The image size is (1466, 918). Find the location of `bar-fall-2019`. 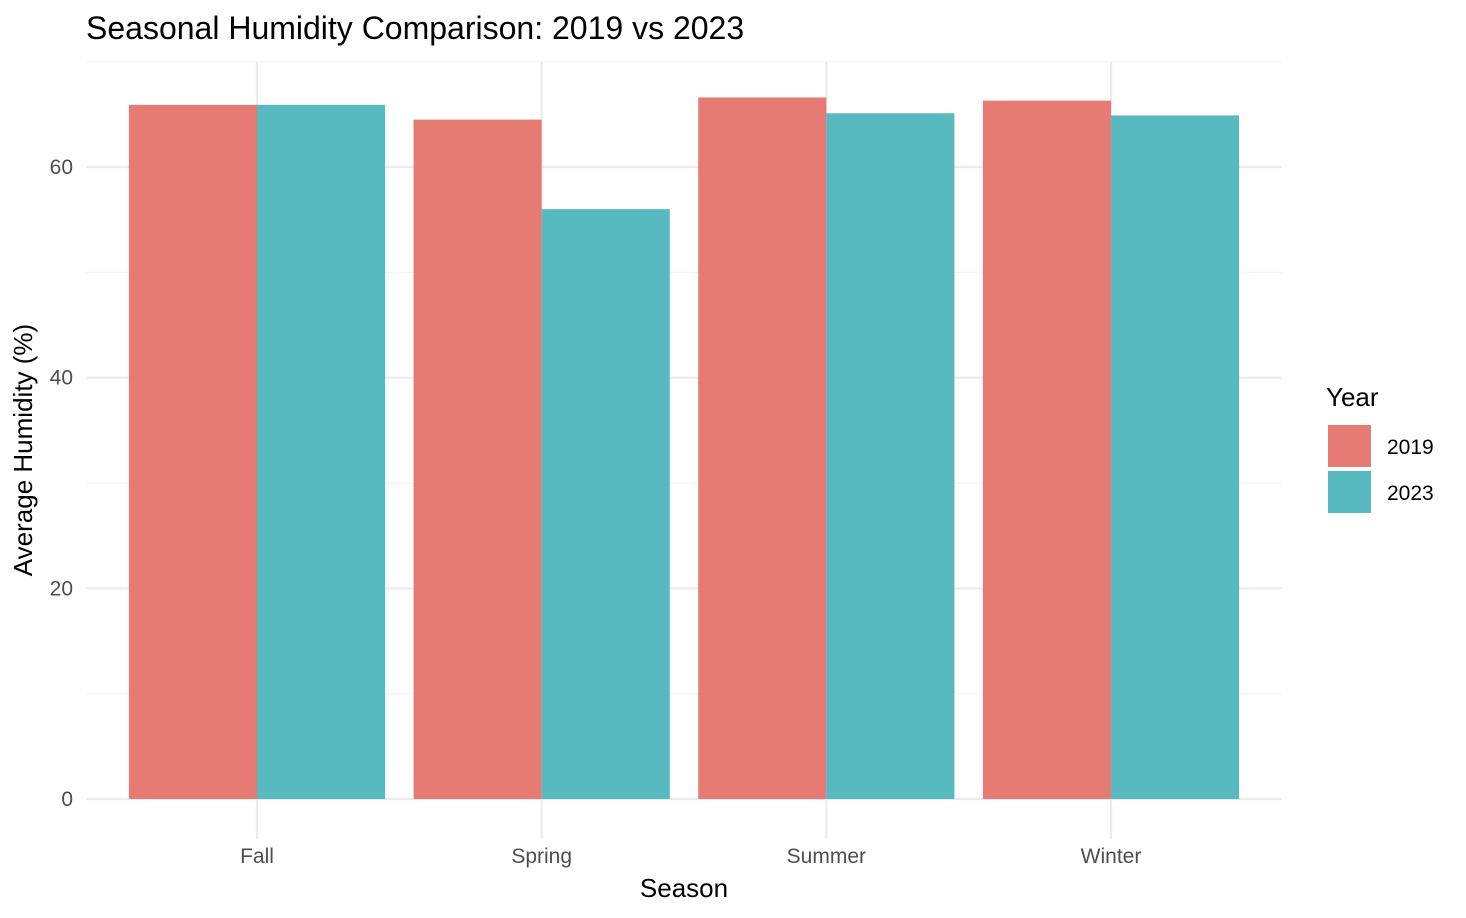

bar-fall-2019 is located at coordinates (192, 451).